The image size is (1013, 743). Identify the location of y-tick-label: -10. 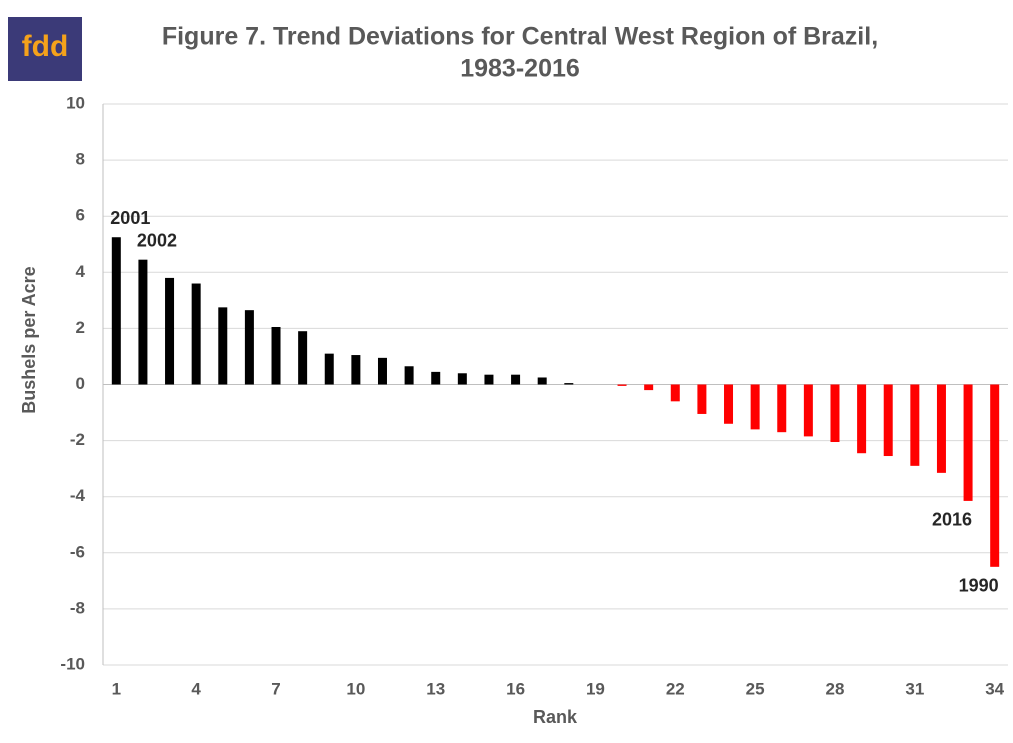
(72, 663).